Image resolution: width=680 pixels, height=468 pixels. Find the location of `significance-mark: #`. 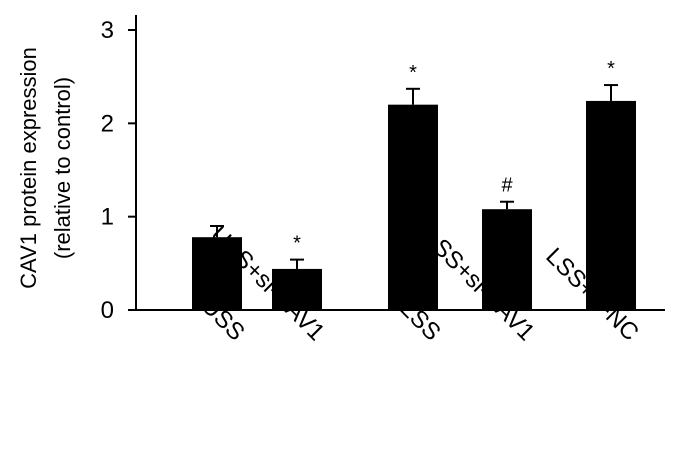

significance-mark: # is located at coordinates (507, 186).